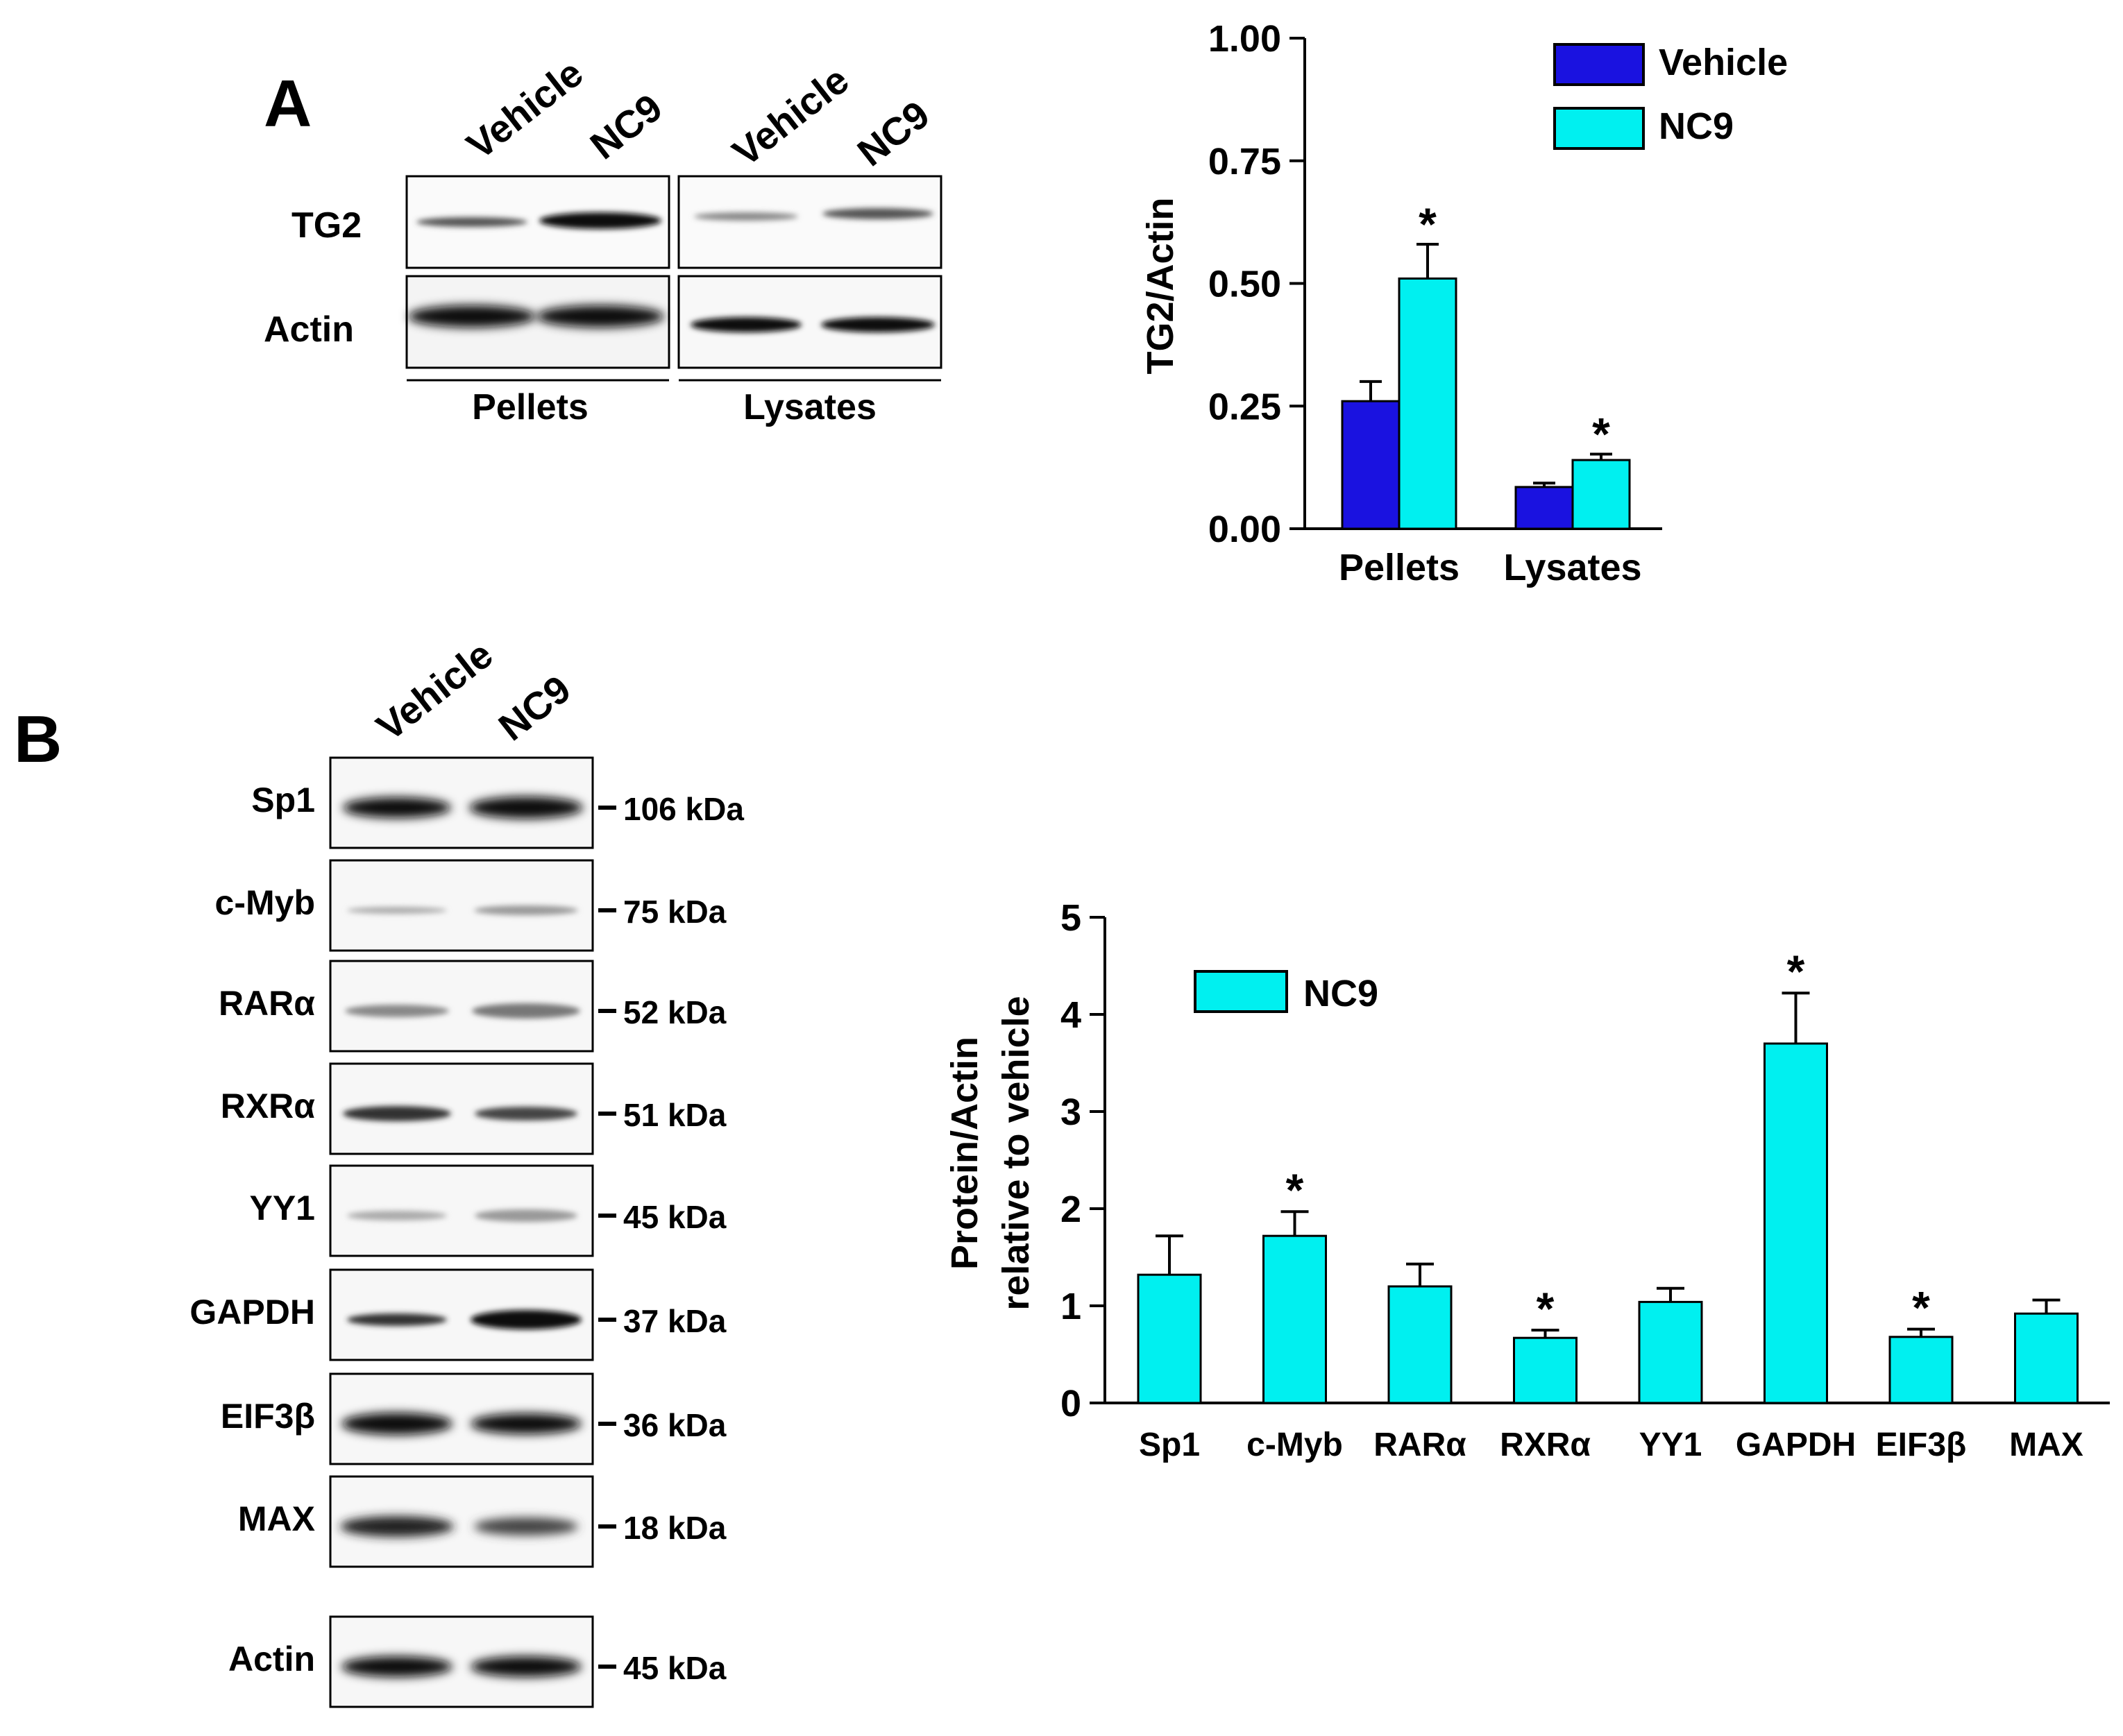  I want to click on x-tick-label-sp1: Sp1, so click(1169, 1445).